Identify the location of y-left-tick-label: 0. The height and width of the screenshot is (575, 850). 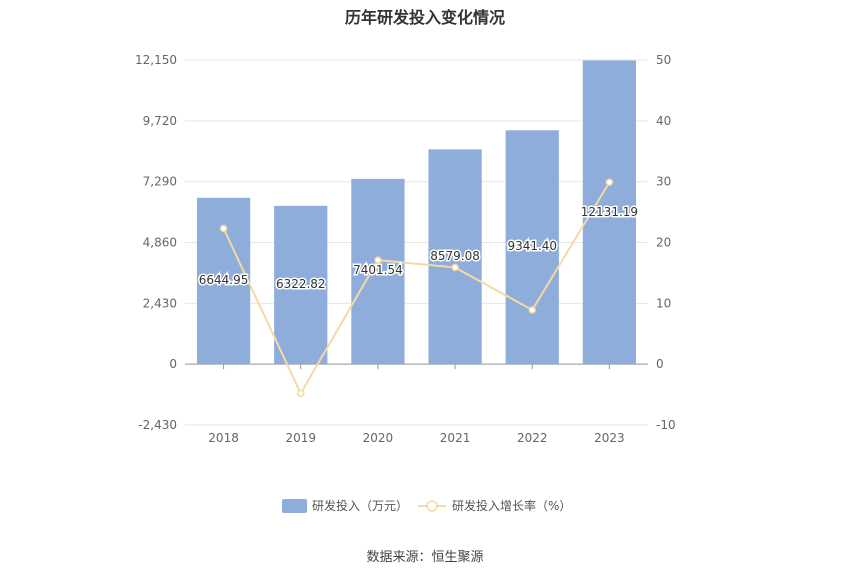
(173, 364).